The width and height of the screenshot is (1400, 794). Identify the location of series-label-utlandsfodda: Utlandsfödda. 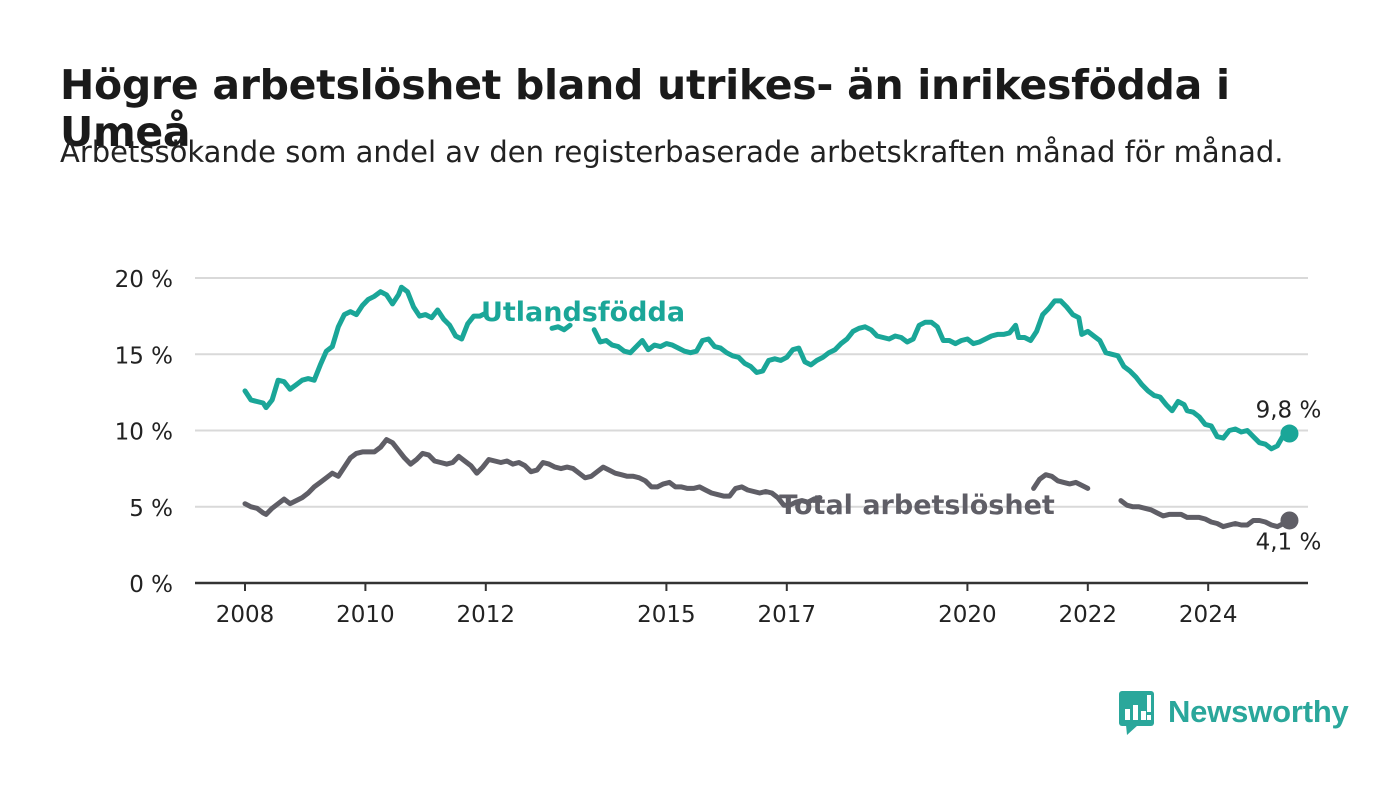
(583, 312).